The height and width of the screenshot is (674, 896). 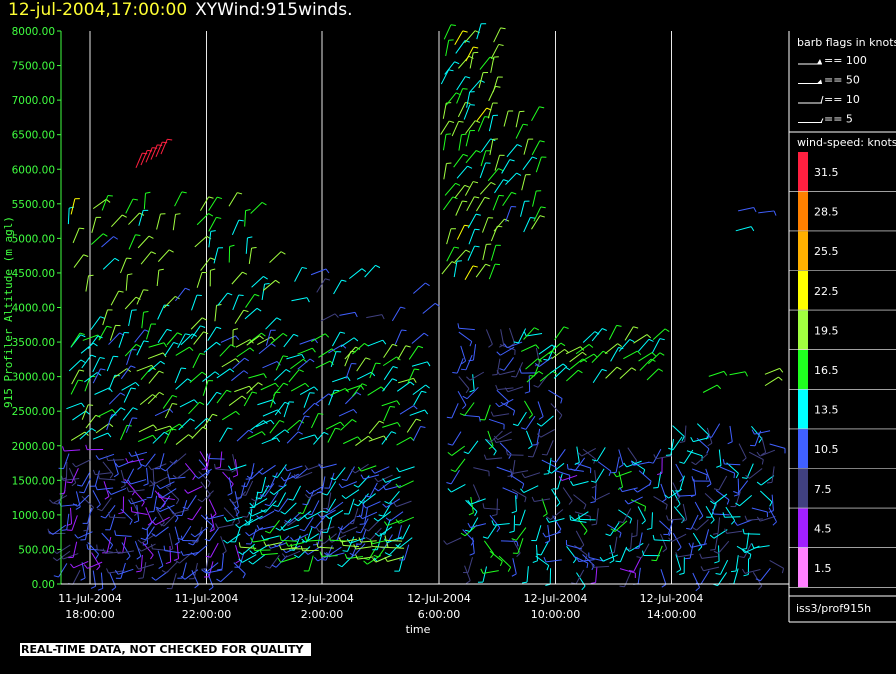 What do you see at coordinates (43, 585) in the screenshot?
I see `y-tick-label: 0.00` at bounding box center [43, 585].